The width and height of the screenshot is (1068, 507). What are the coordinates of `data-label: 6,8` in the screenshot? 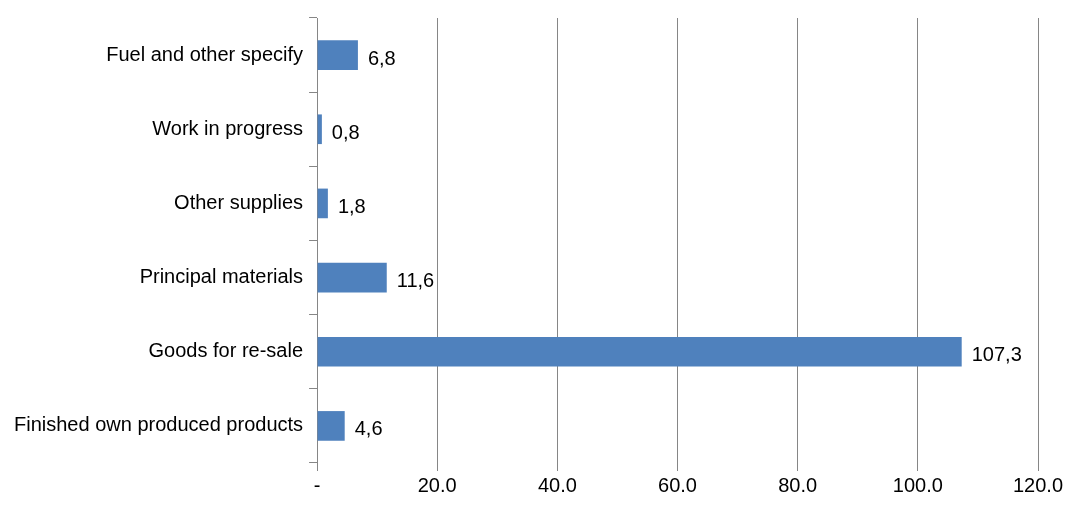 It's located at (381, 57).